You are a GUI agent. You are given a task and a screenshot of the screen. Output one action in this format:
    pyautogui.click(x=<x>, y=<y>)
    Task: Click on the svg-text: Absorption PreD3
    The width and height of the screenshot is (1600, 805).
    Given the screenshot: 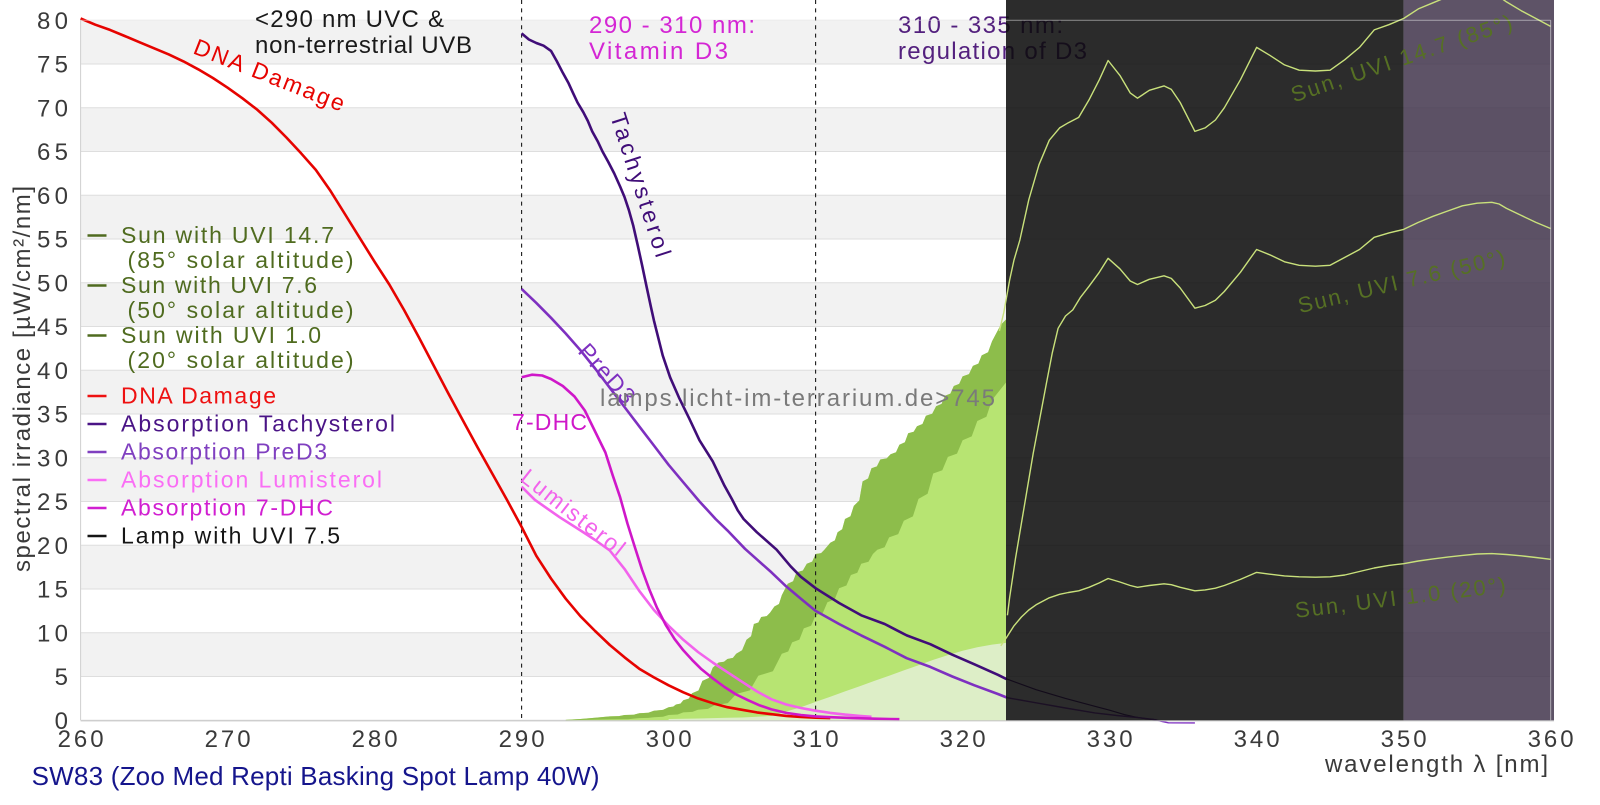 What is the action you would take?
    pyautogui.click(x=224, y=452)
    